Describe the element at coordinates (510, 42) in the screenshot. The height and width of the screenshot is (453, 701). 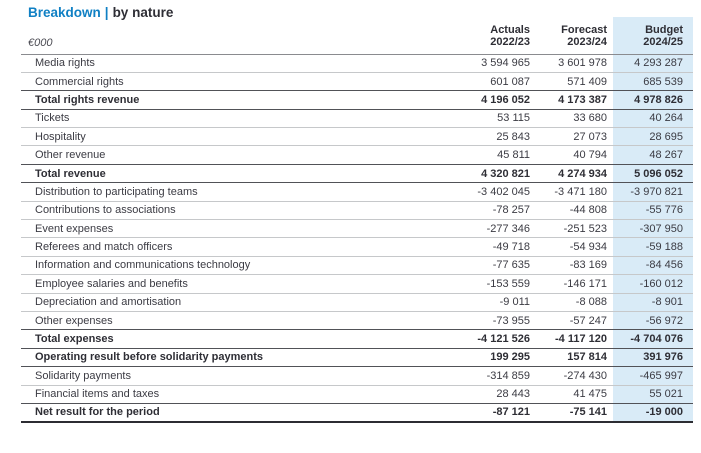
I see `column-header-actuals-line2: 2022/23` at that location.